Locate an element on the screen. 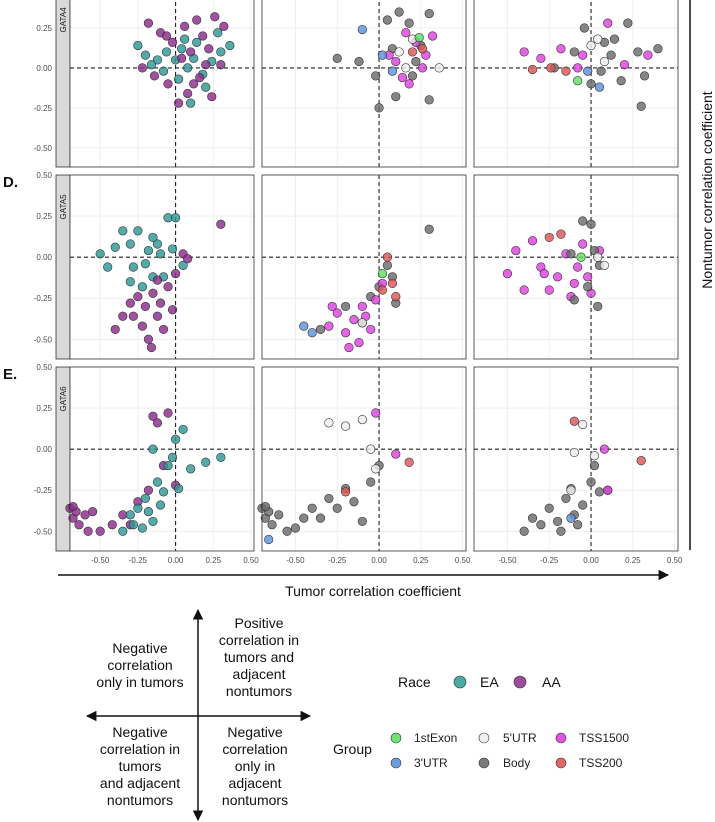 This screenshot has height=822, width=715. facet-strip-label: GATA4 is located at coordinates (63, 20).